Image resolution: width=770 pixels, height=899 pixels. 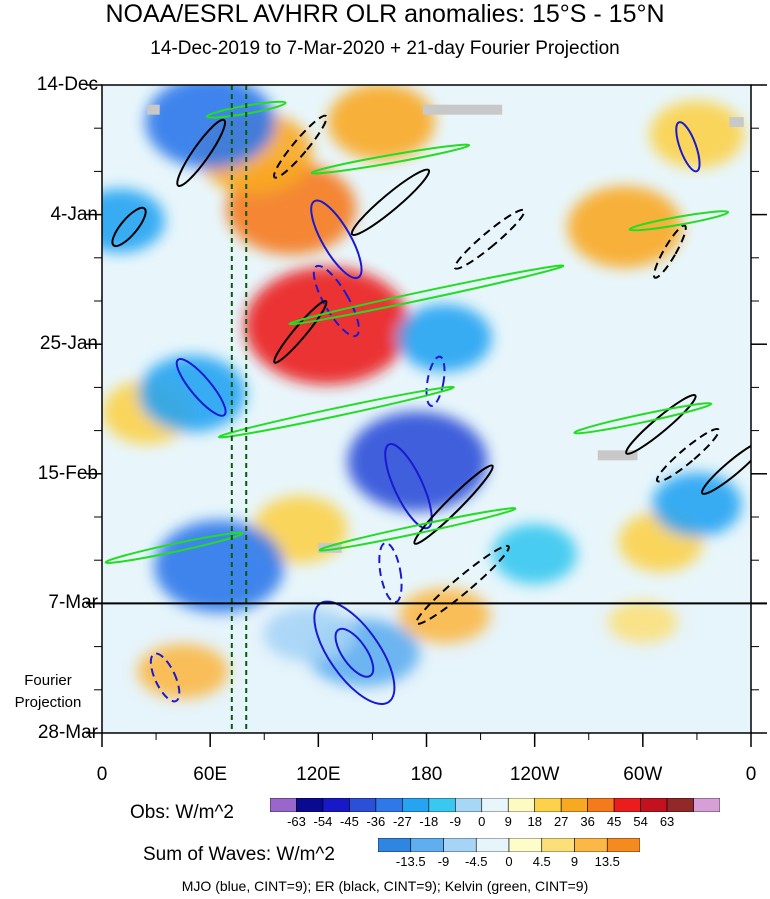 I want to click on y-tick-label: 4-Jan, so click(x=74, y=214).